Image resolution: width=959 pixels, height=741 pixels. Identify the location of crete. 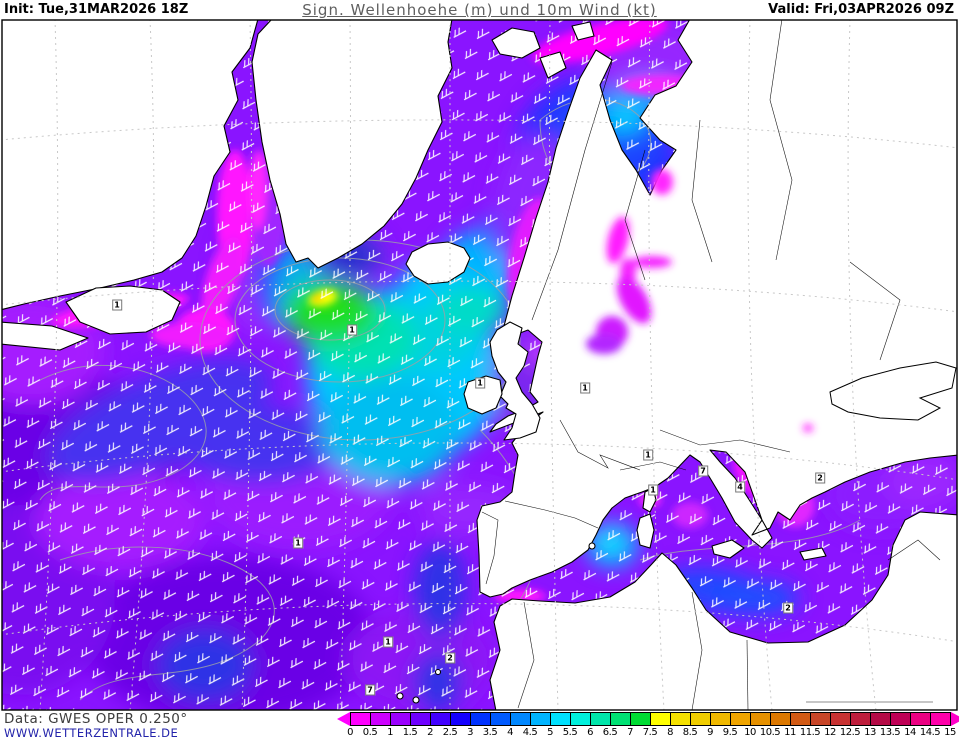
(813, 554).